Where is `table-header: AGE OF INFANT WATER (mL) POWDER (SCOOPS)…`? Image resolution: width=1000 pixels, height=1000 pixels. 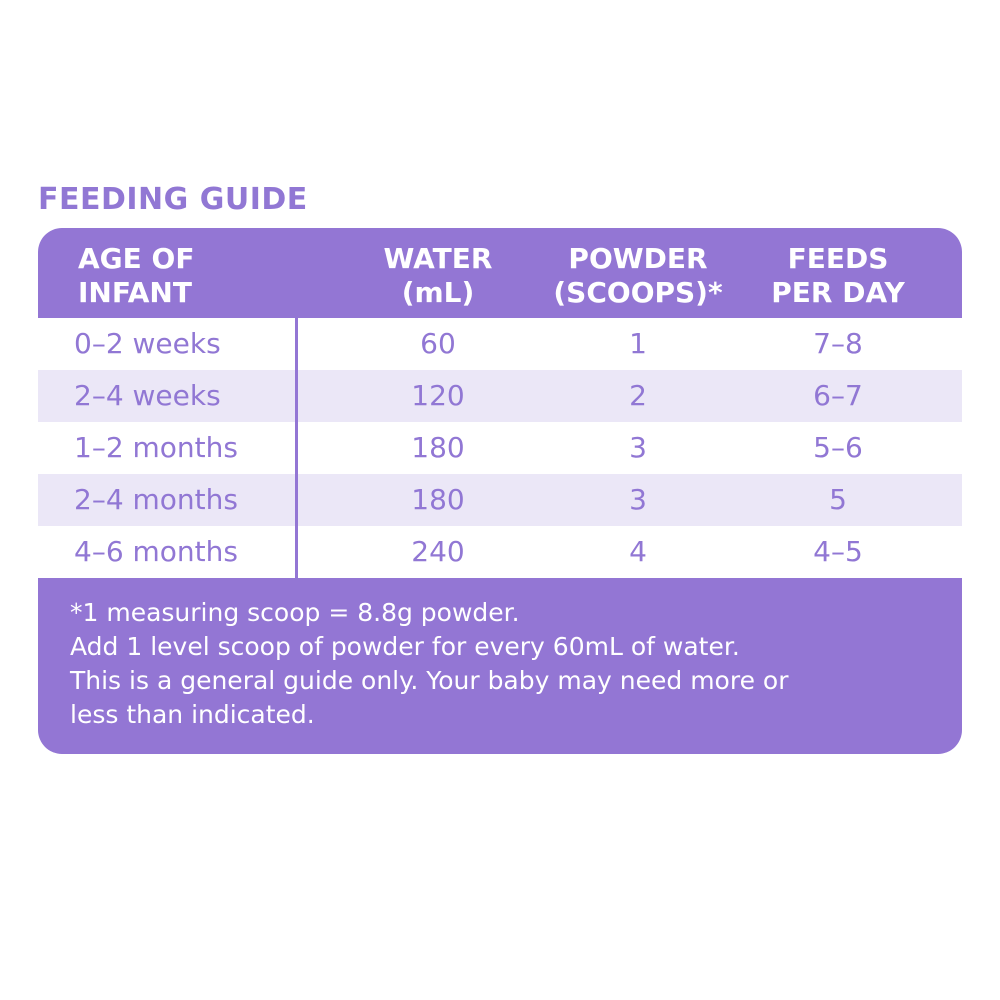 table-header: AGE OF INFANT WATER (mL) POWDER (SCOOPS)… is located at coordinates (500, 273).